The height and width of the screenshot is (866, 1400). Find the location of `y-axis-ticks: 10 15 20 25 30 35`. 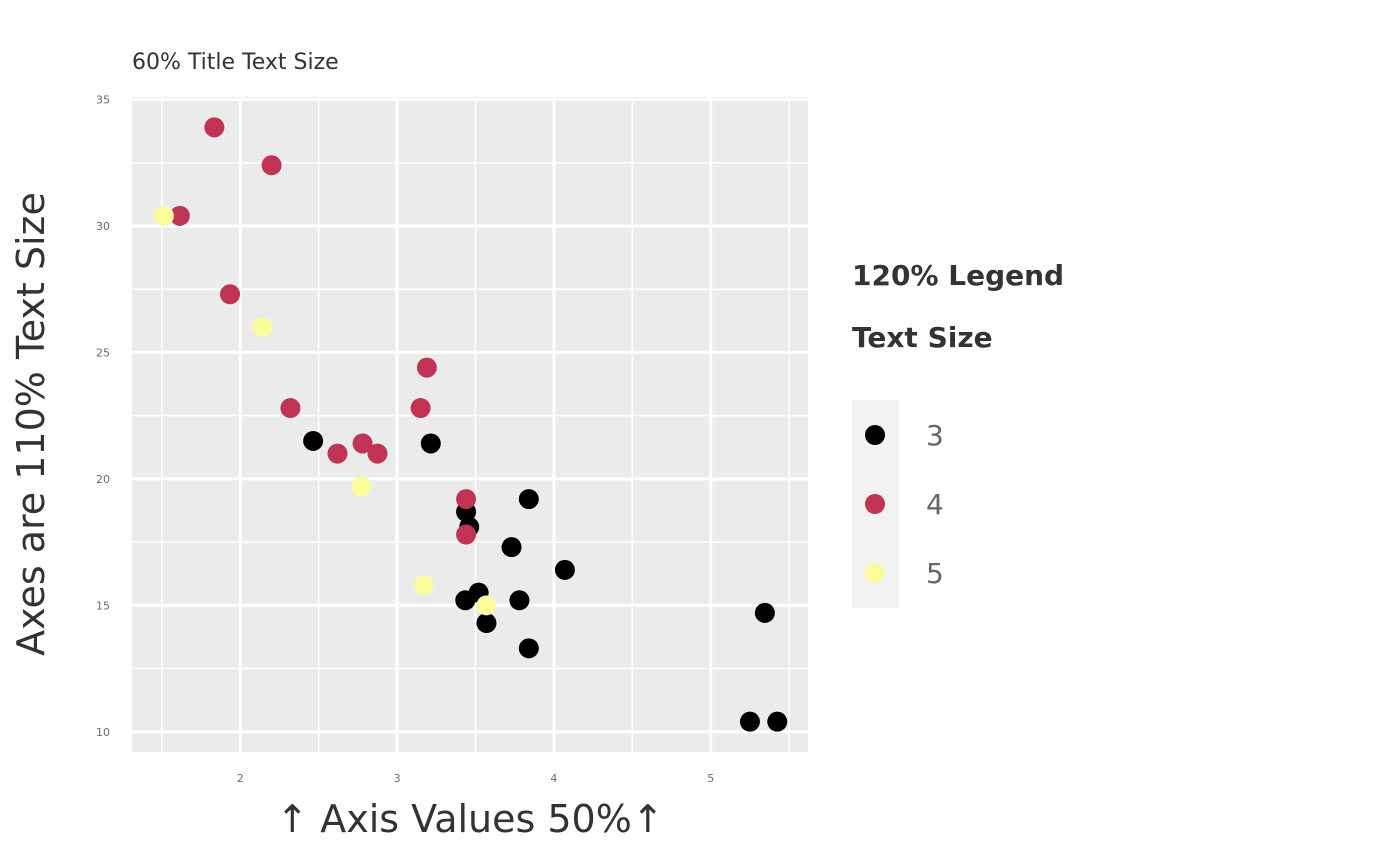

y-axis-ticks: 10 15 20 25 30 35 is located at coordinates (103, 416).